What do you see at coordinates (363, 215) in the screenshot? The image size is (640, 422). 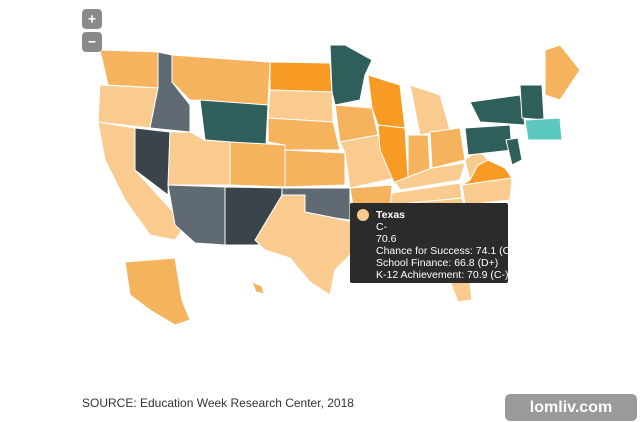 I see `tooltip-swatch` at bounding box center [363, 215].